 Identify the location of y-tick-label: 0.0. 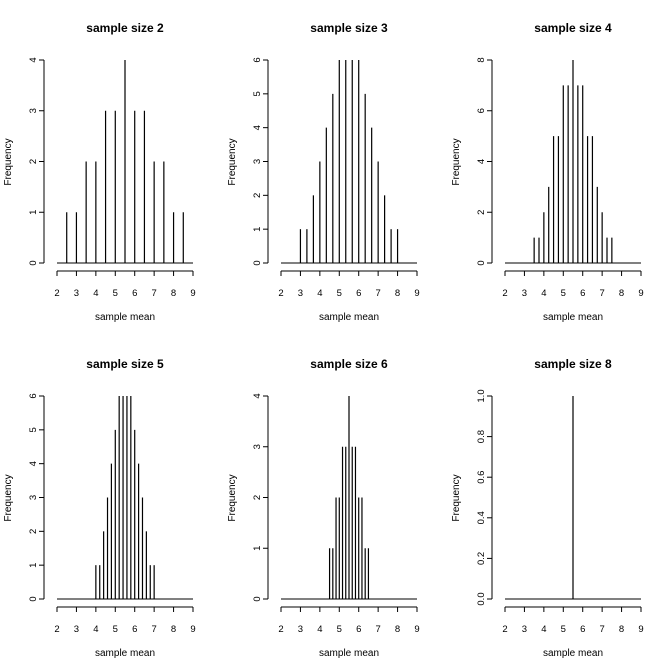
(481, 598).